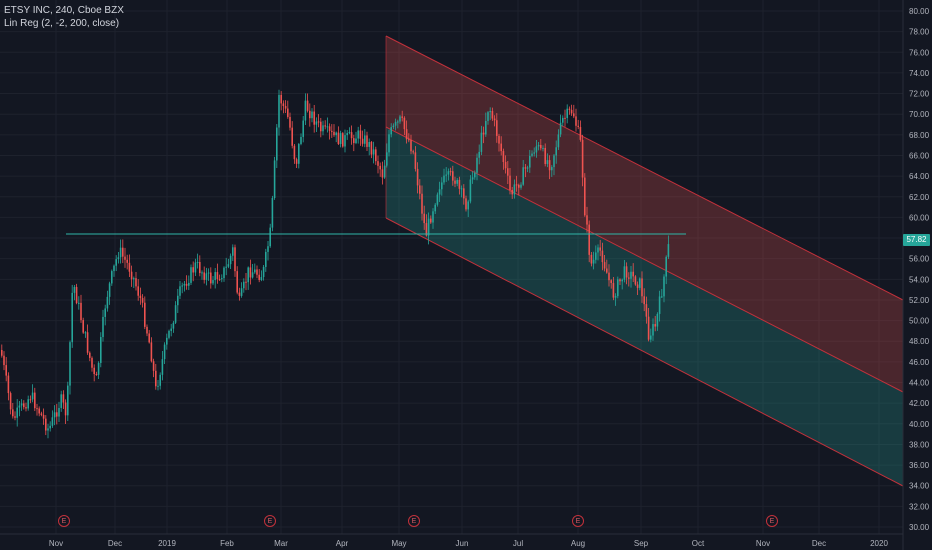  I want to click on price-tick-label: 36.00, so click(919, 465).